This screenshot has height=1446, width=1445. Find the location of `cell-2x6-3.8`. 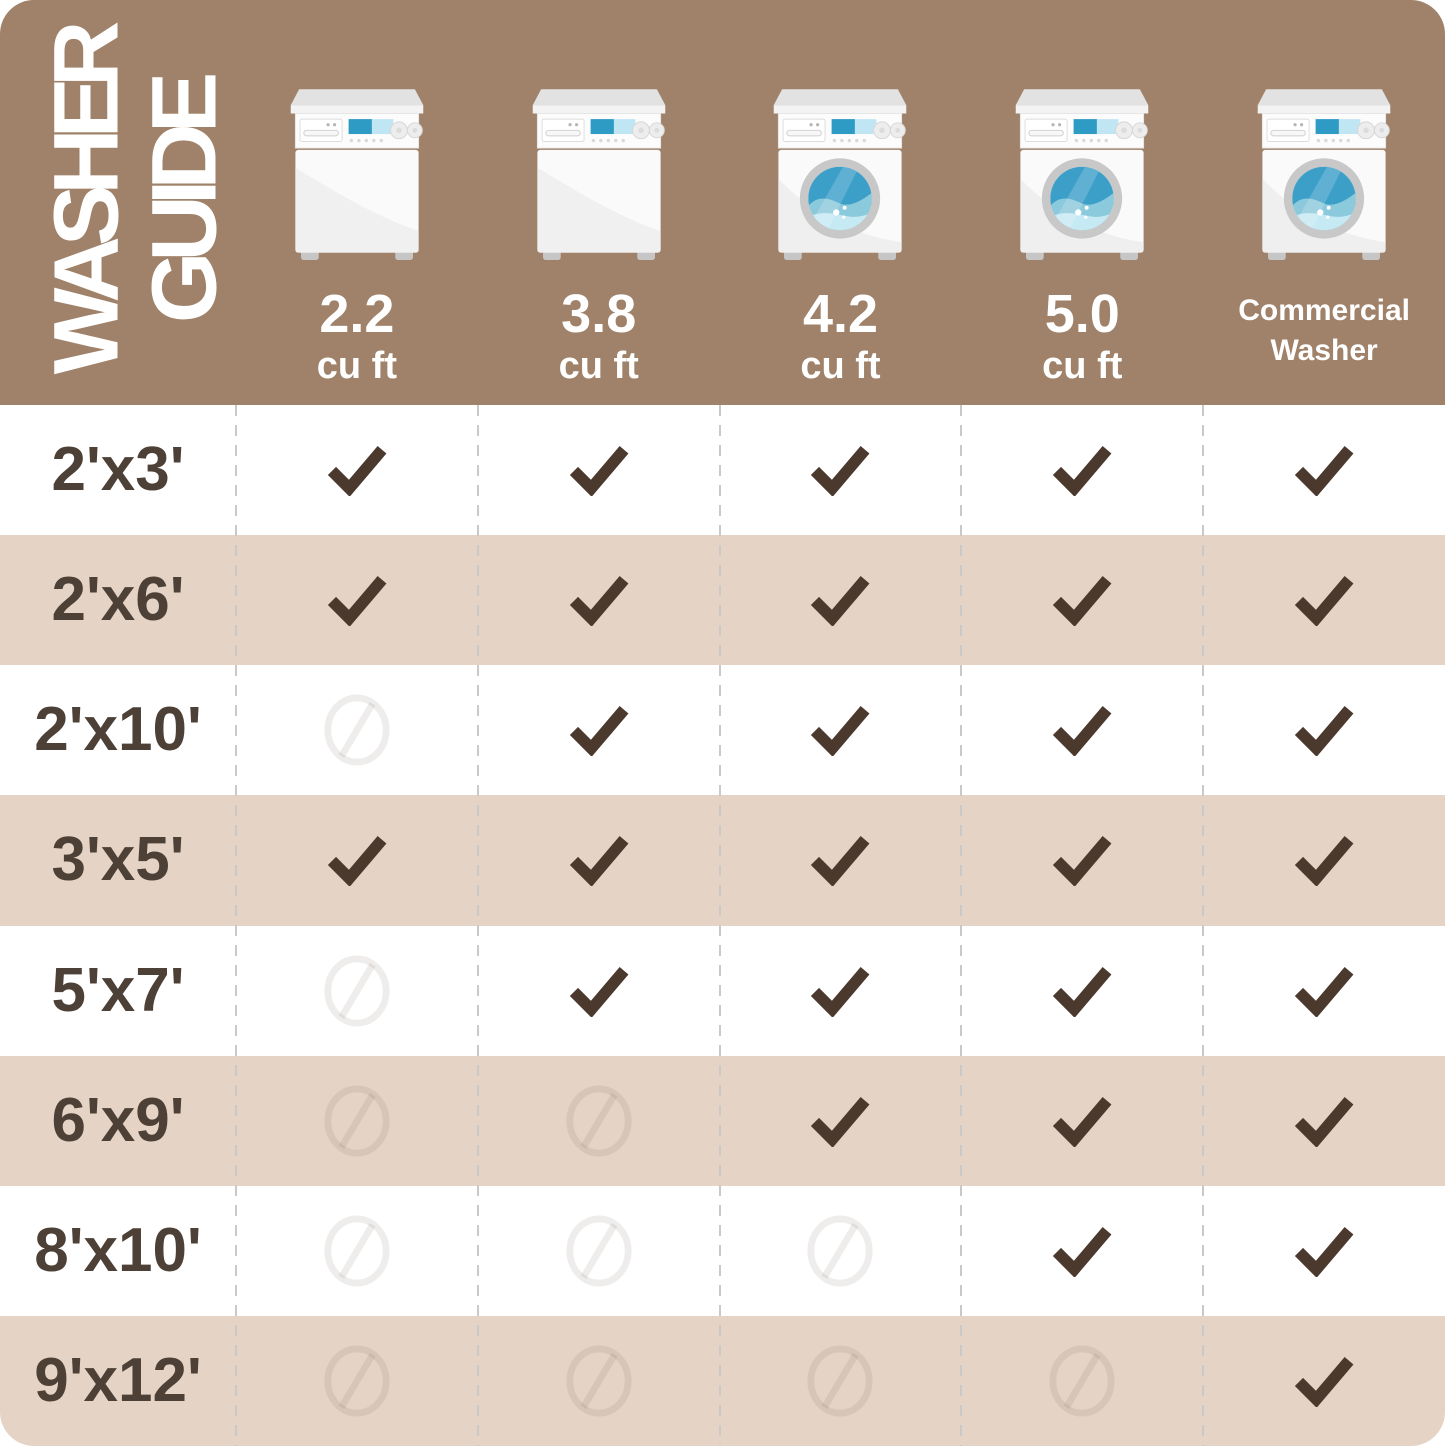

cell-2x6-3.8 is located at coordinates (599, 600).